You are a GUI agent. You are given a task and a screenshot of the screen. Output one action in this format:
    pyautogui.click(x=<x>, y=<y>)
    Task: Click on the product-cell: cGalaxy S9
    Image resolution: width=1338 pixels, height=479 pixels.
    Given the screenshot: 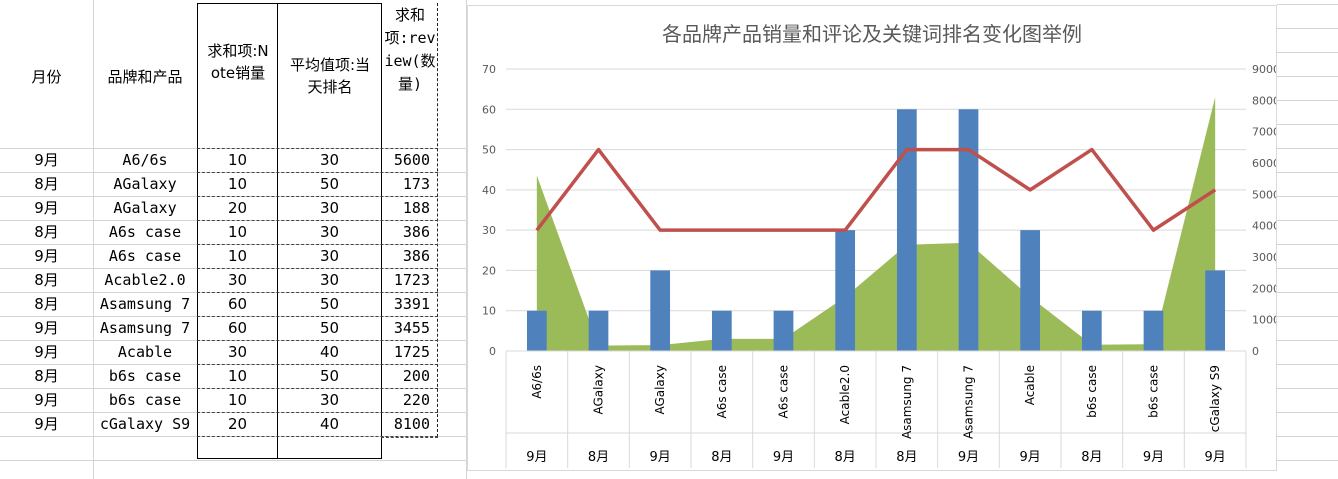 What is the action you would take?
    pyautogui.click(x=145, y=424)
    